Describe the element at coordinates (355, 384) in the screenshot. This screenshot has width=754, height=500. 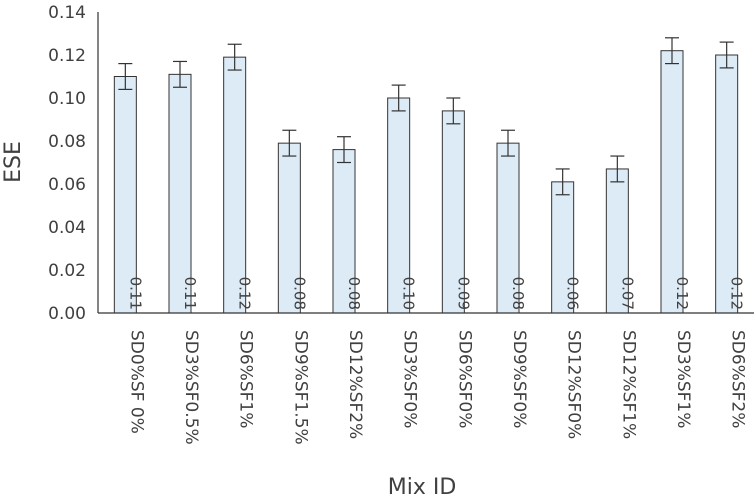
I see `x-tick-label: SD12%SF2%` at that location.